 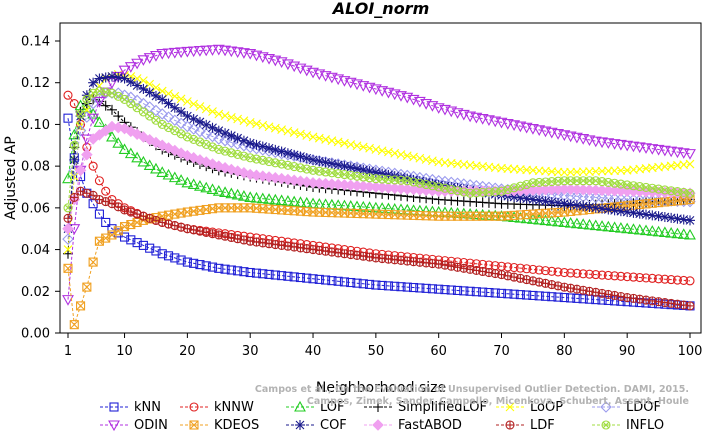 What do you see at coordinates (529, 407) in the screenshot?
I see `legend-item: LoOP` at bounding box center [529, 407].